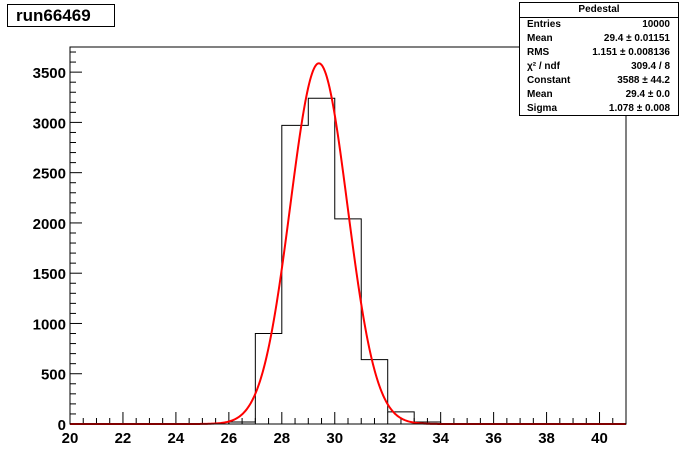 The height and width of the screenshot is (472, 696). I want to click on stats-title: Pedestal, so click(599, 10).